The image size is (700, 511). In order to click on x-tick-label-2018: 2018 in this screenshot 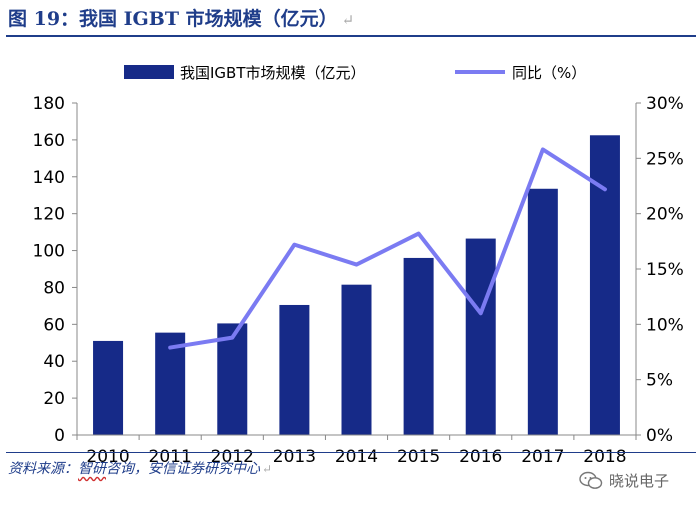, I will do `click(604, 457)`.